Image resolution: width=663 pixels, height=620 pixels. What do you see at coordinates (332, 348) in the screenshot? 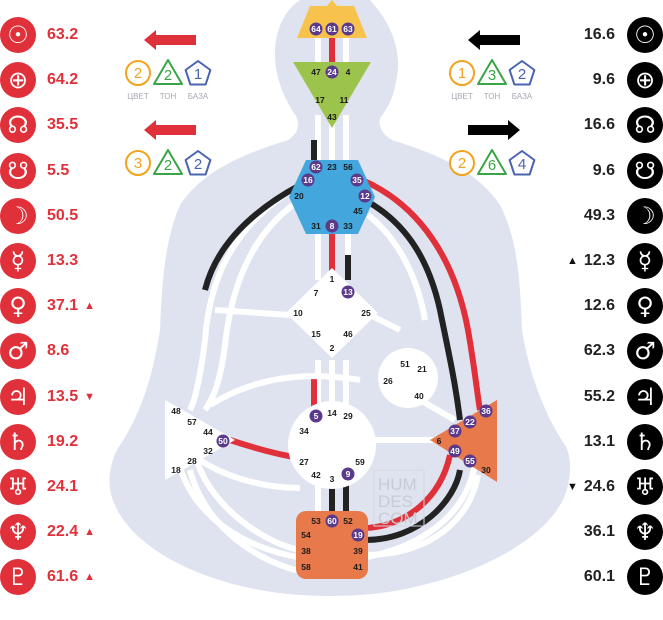
I see `gate-2-label: 2` at bounding box center [332, 348].